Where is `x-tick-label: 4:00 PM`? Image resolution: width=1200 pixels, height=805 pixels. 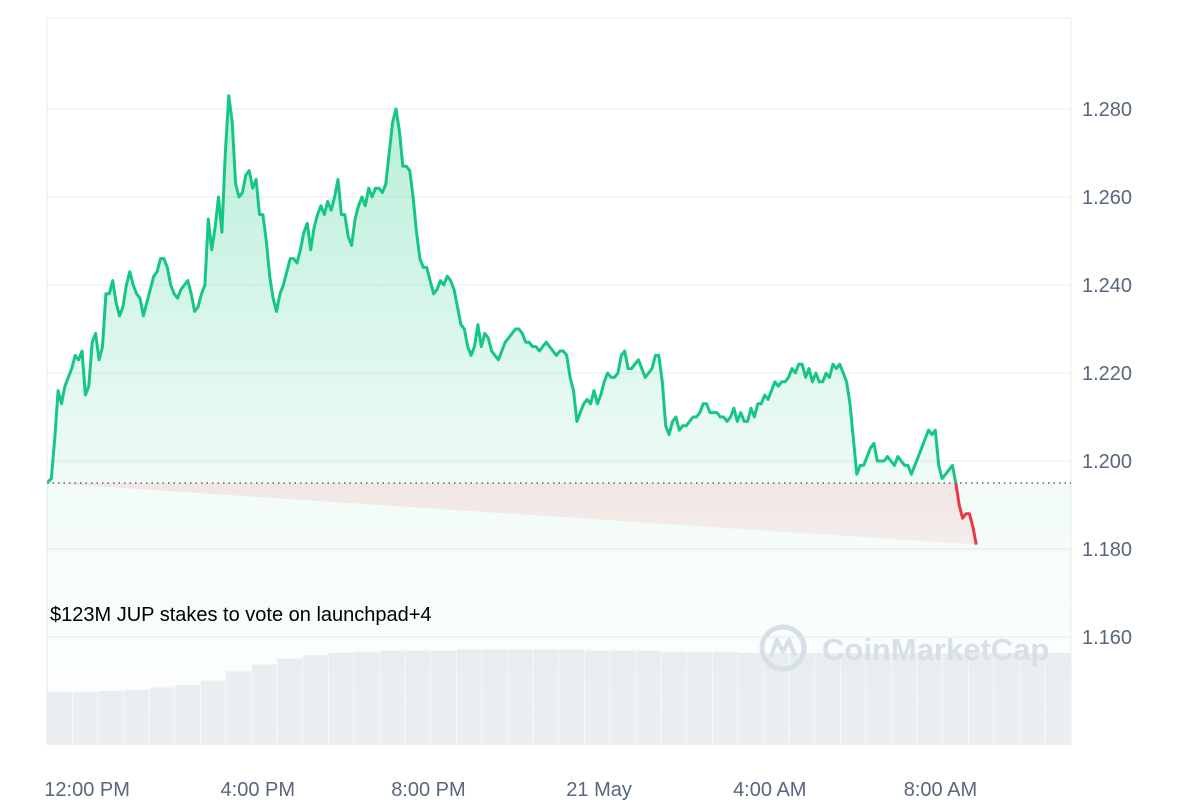
x-tick-label: 4:00 PM is located at coordinates (258, 789).